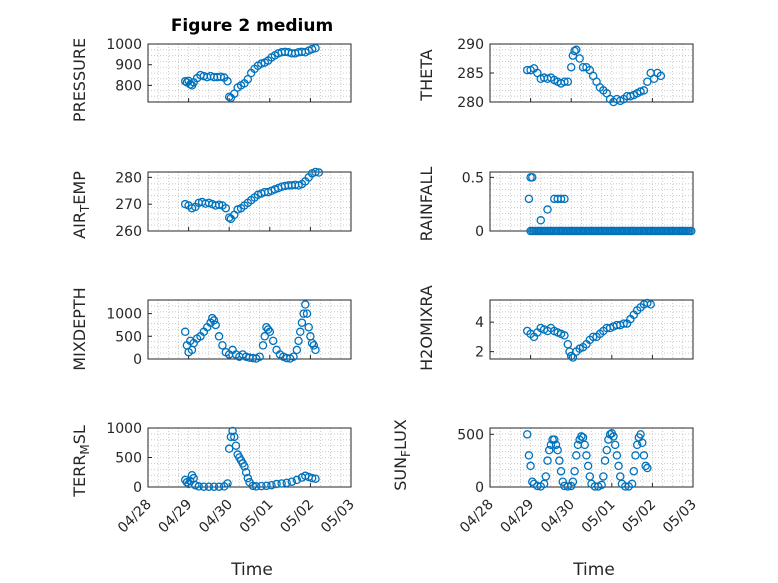 The height and width of the screenshot is (583, 778). Describe the element at coordinates (252, 26) in the screenshot. I see `figure-title: Figure 2 medium` at that location.